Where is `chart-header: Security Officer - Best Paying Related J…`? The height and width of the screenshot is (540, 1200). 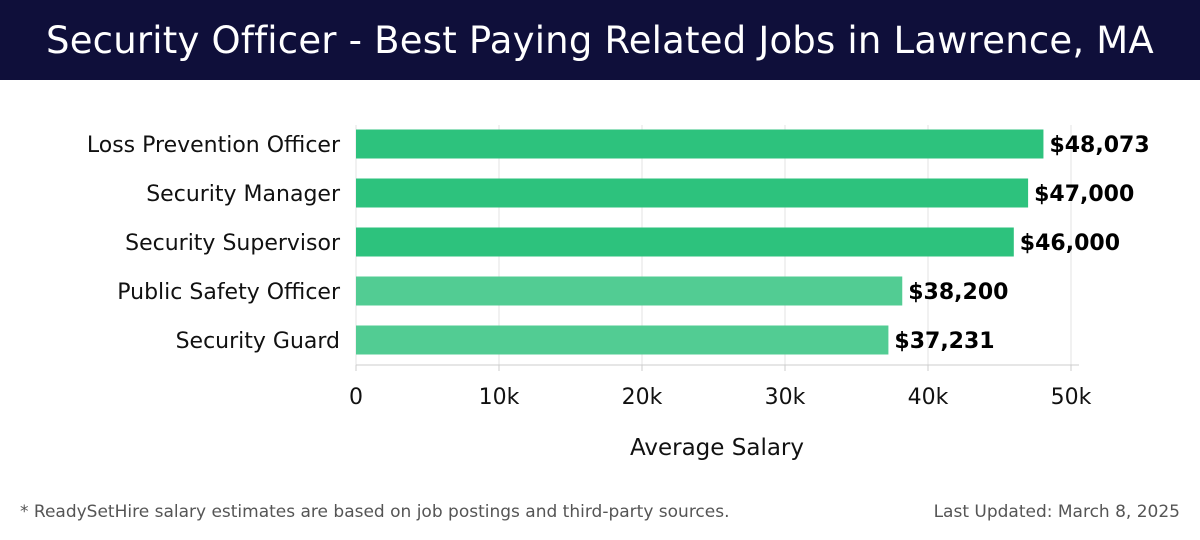 chart-header: Security Officer - Best Paying Related J… is located at coordinates (600, 40).